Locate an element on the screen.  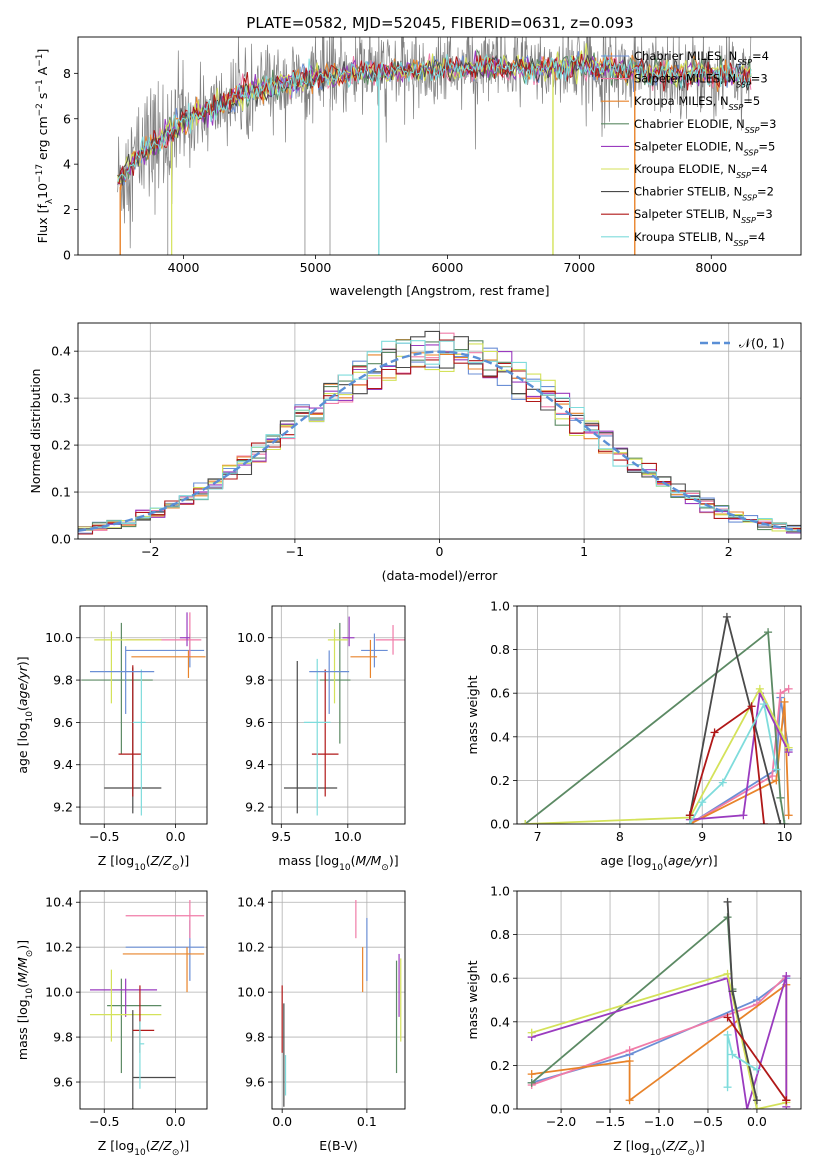
y-axis-label: mass weight is located at coordinates (472, 999).